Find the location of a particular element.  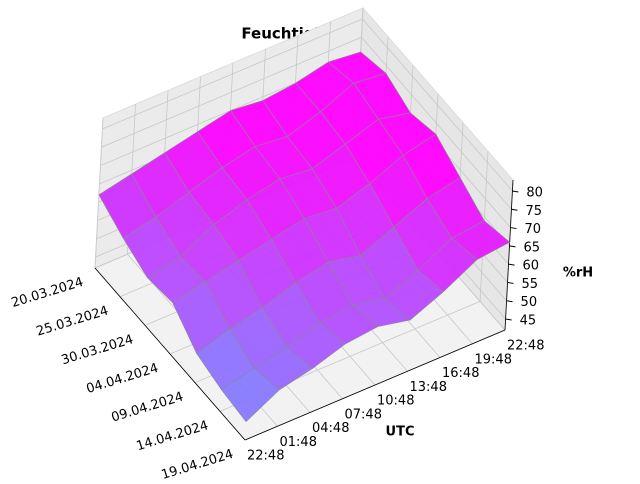

x-tick-label: 01:48 is located at coordinates (298, 442).